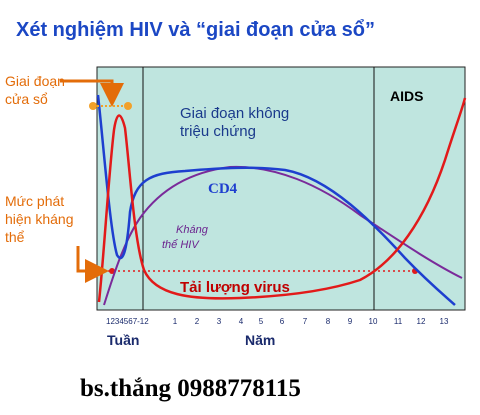  What do you see at coordinates (305, 321) in the screenshot?
I see `year-tick-label: 7` at bounding box center [305, 321].